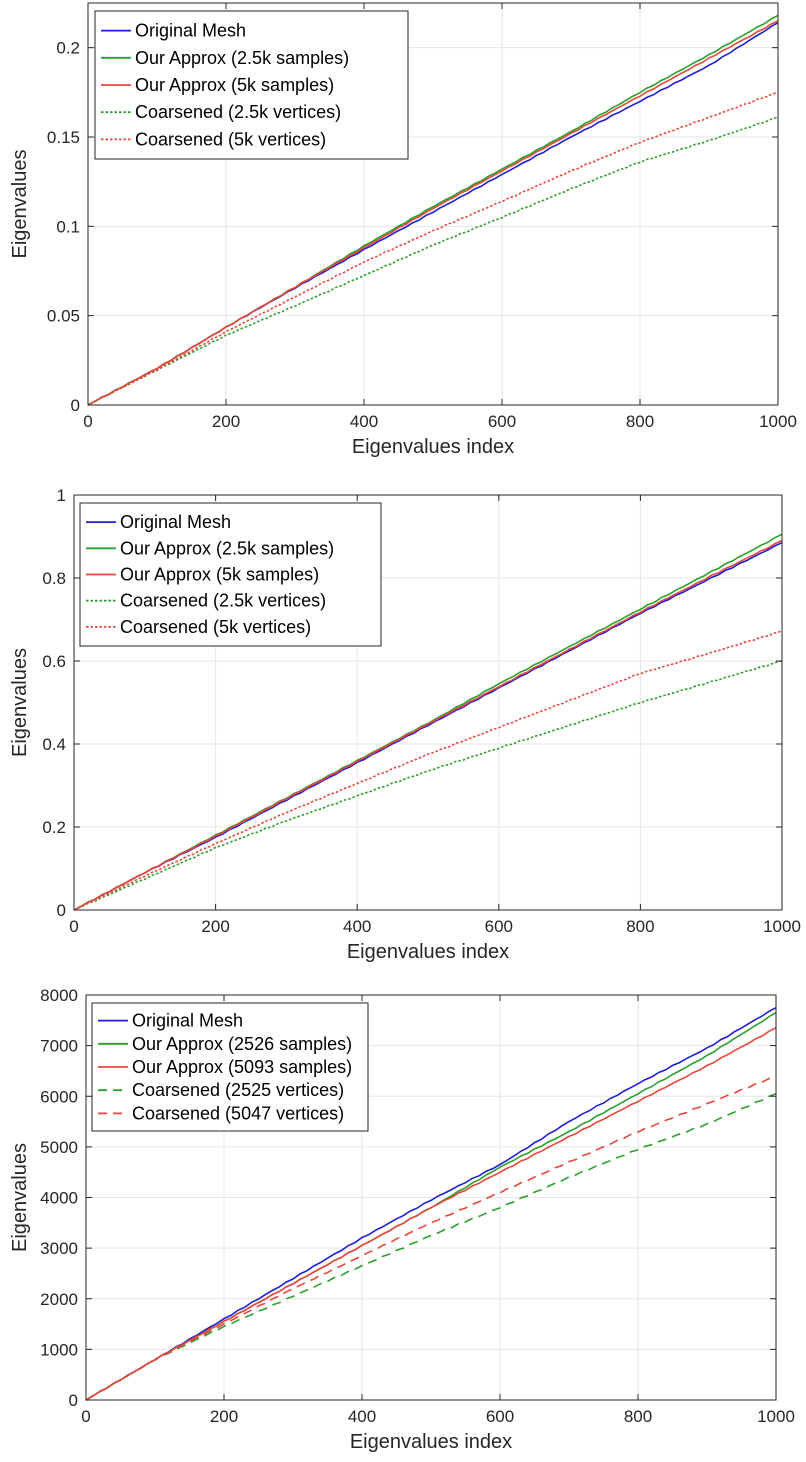 Image resolution: width=806 pixels, height=1462 pixels. I want to click on y-tick-label: 1000, so click(59, 1349).